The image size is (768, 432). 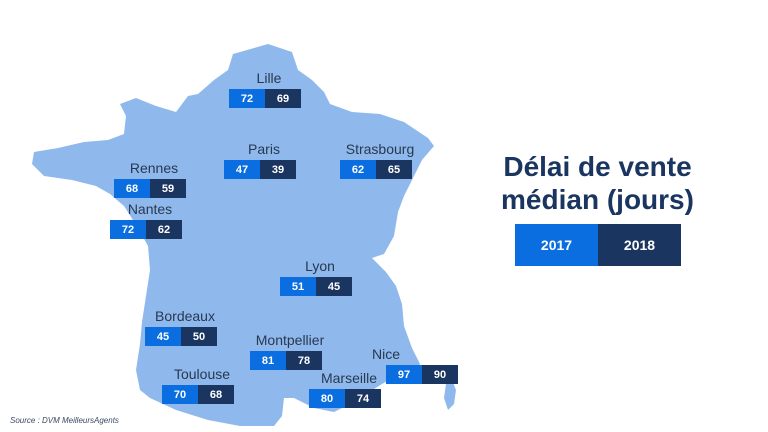 What do you see at coordinates (320, 266) in the screenshot?
I see `city-label: Lyon` at bounding box center [320, 266].